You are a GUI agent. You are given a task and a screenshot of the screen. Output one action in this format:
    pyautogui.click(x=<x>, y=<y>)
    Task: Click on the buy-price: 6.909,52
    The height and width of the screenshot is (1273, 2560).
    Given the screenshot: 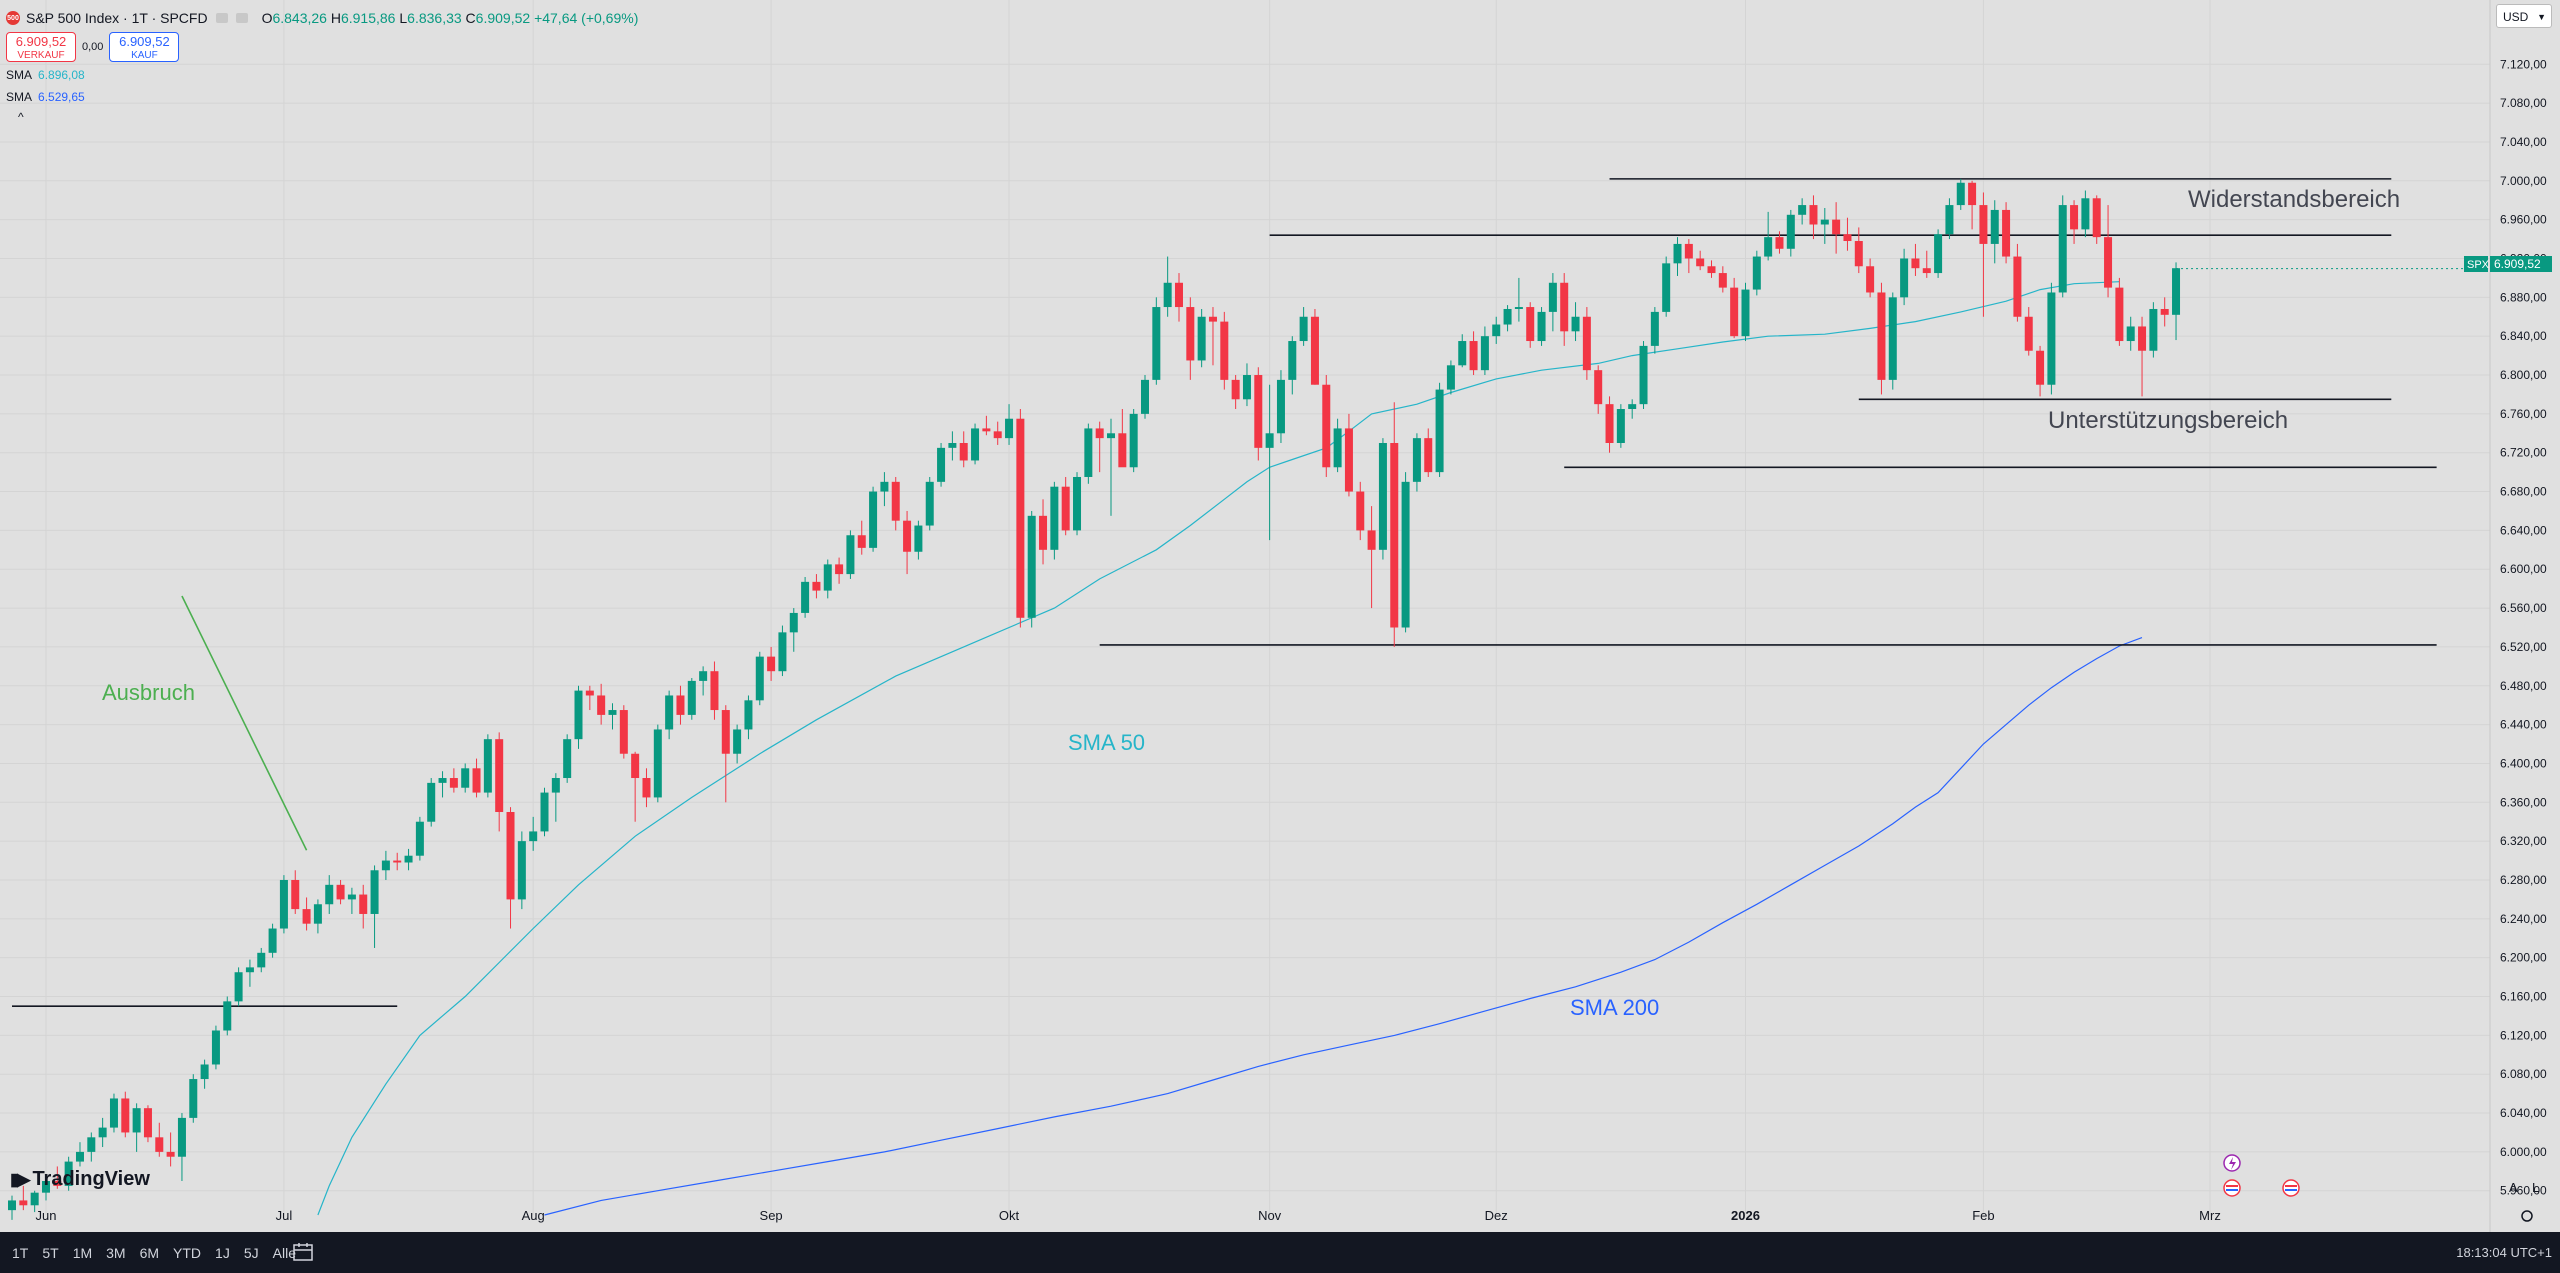 What is the action you would take?
    pyautogui.click(x=144, y=41)
    